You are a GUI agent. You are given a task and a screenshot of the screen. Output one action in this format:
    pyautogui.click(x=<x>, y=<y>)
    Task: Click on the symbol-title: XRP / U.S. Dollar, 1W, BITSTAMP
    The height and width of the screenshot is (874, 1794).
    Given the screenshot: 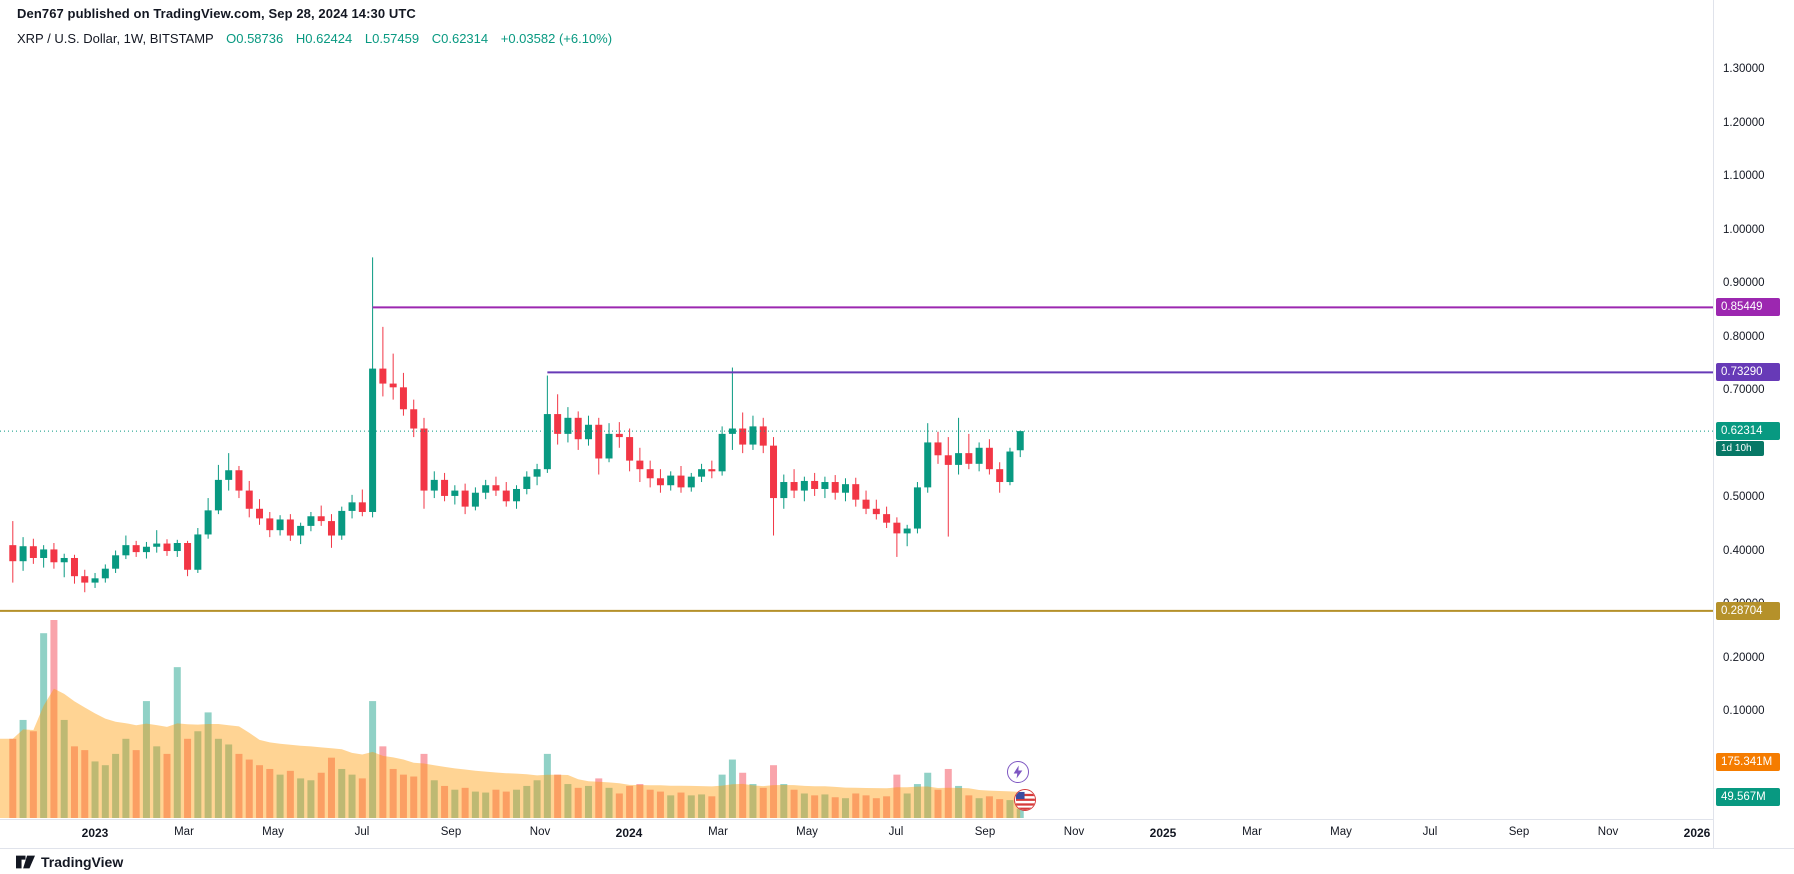 What is the action you would take?
    pyautogui.click(x=115, y=38)
    